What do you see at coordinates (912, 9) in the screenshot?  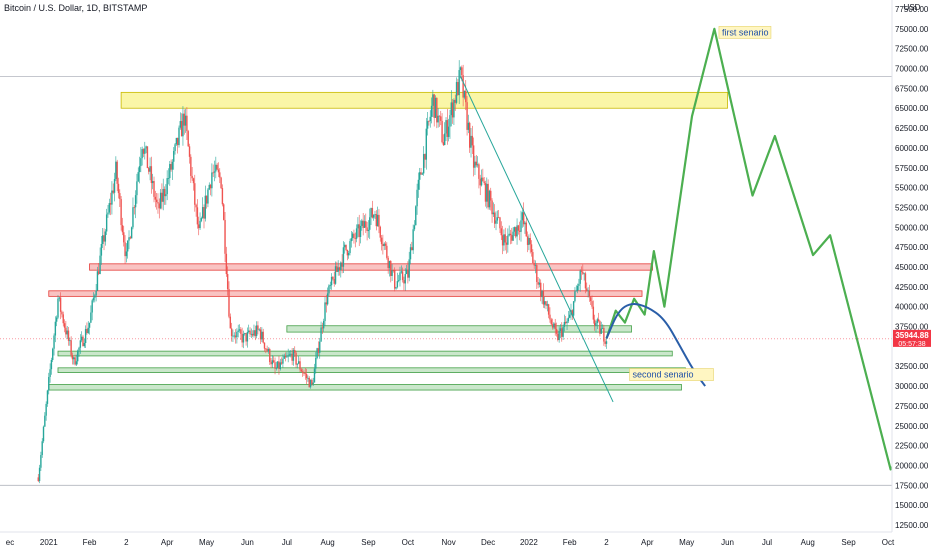 I see `y-tick-label: 77500.00` at bounding box center [912, 9].